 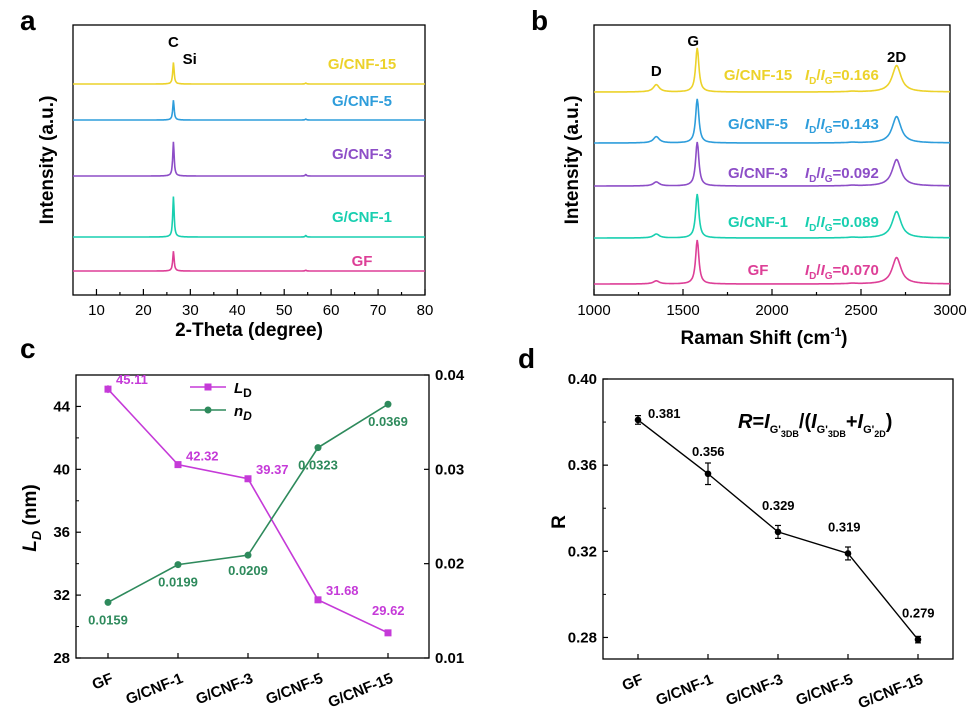 What do you see at coordinates (173, 42) in the screenshot?
I see `panel-a-annotation-c: C` at bounding box center [173, 42].